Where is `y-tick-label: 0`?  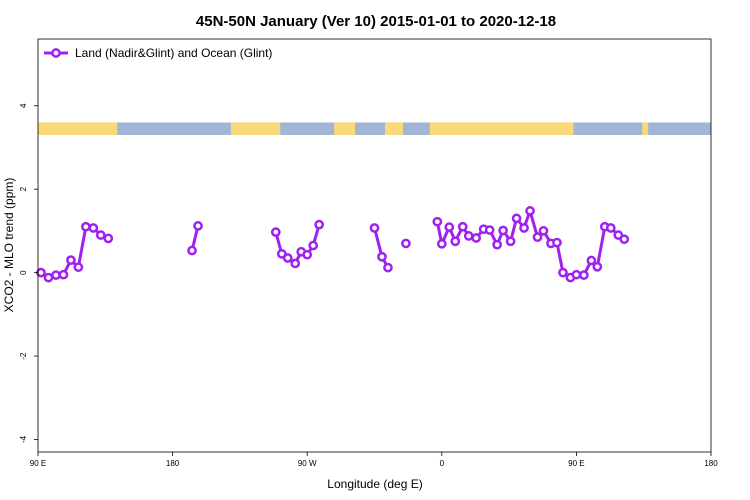
y-tick-label: 0 is located at coordinates (23, 272).